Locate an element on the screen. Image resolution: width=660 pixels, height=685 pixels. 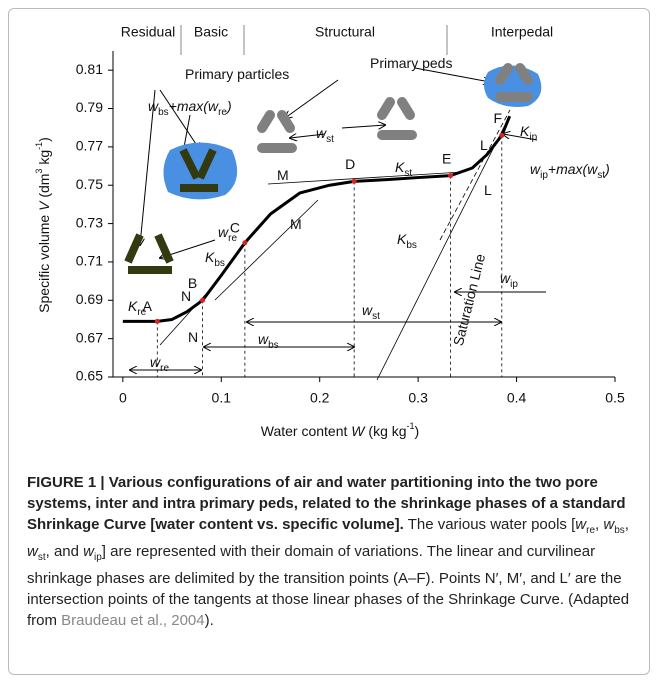
phase-label: Structural is located at coordinates (345, 32).